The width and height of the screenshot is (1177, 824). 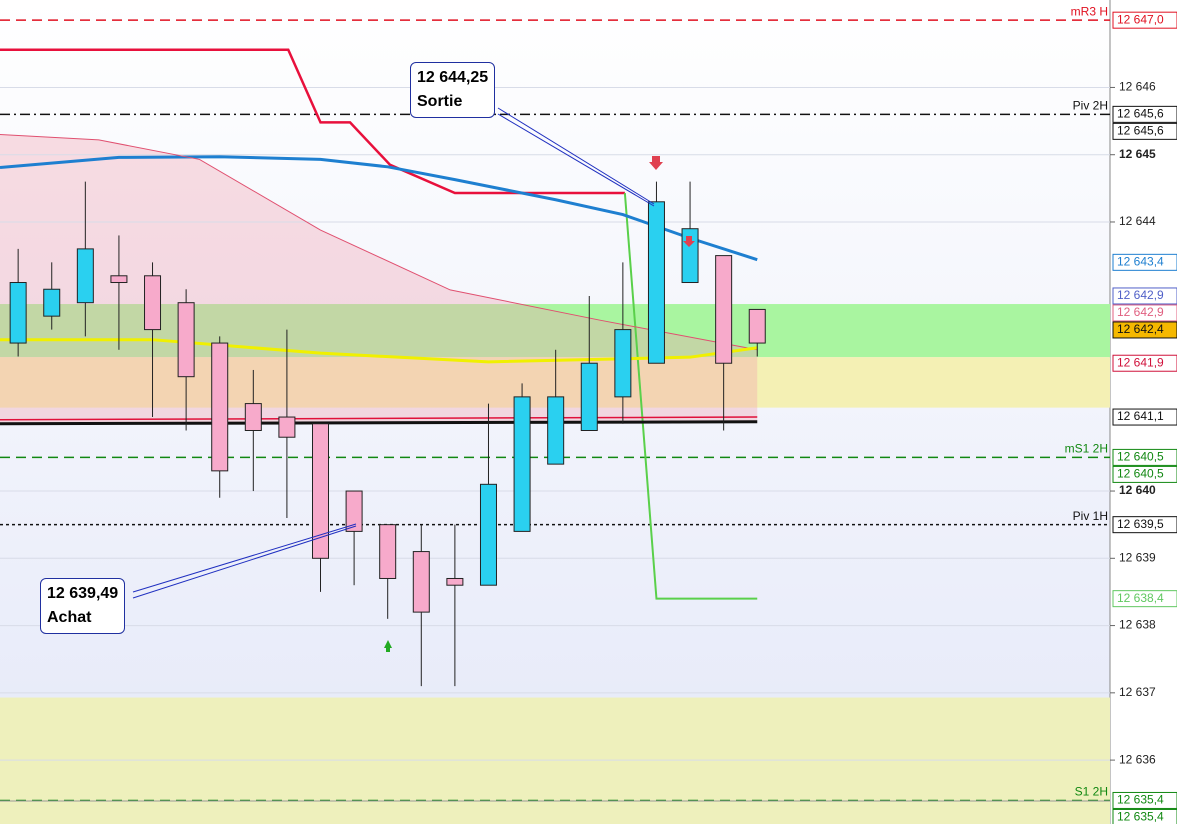 What do you see at coordinates (1137, 557) in the screenshot?
I see `y-tick-label: 12 639` at bounding box center [1137, 557].